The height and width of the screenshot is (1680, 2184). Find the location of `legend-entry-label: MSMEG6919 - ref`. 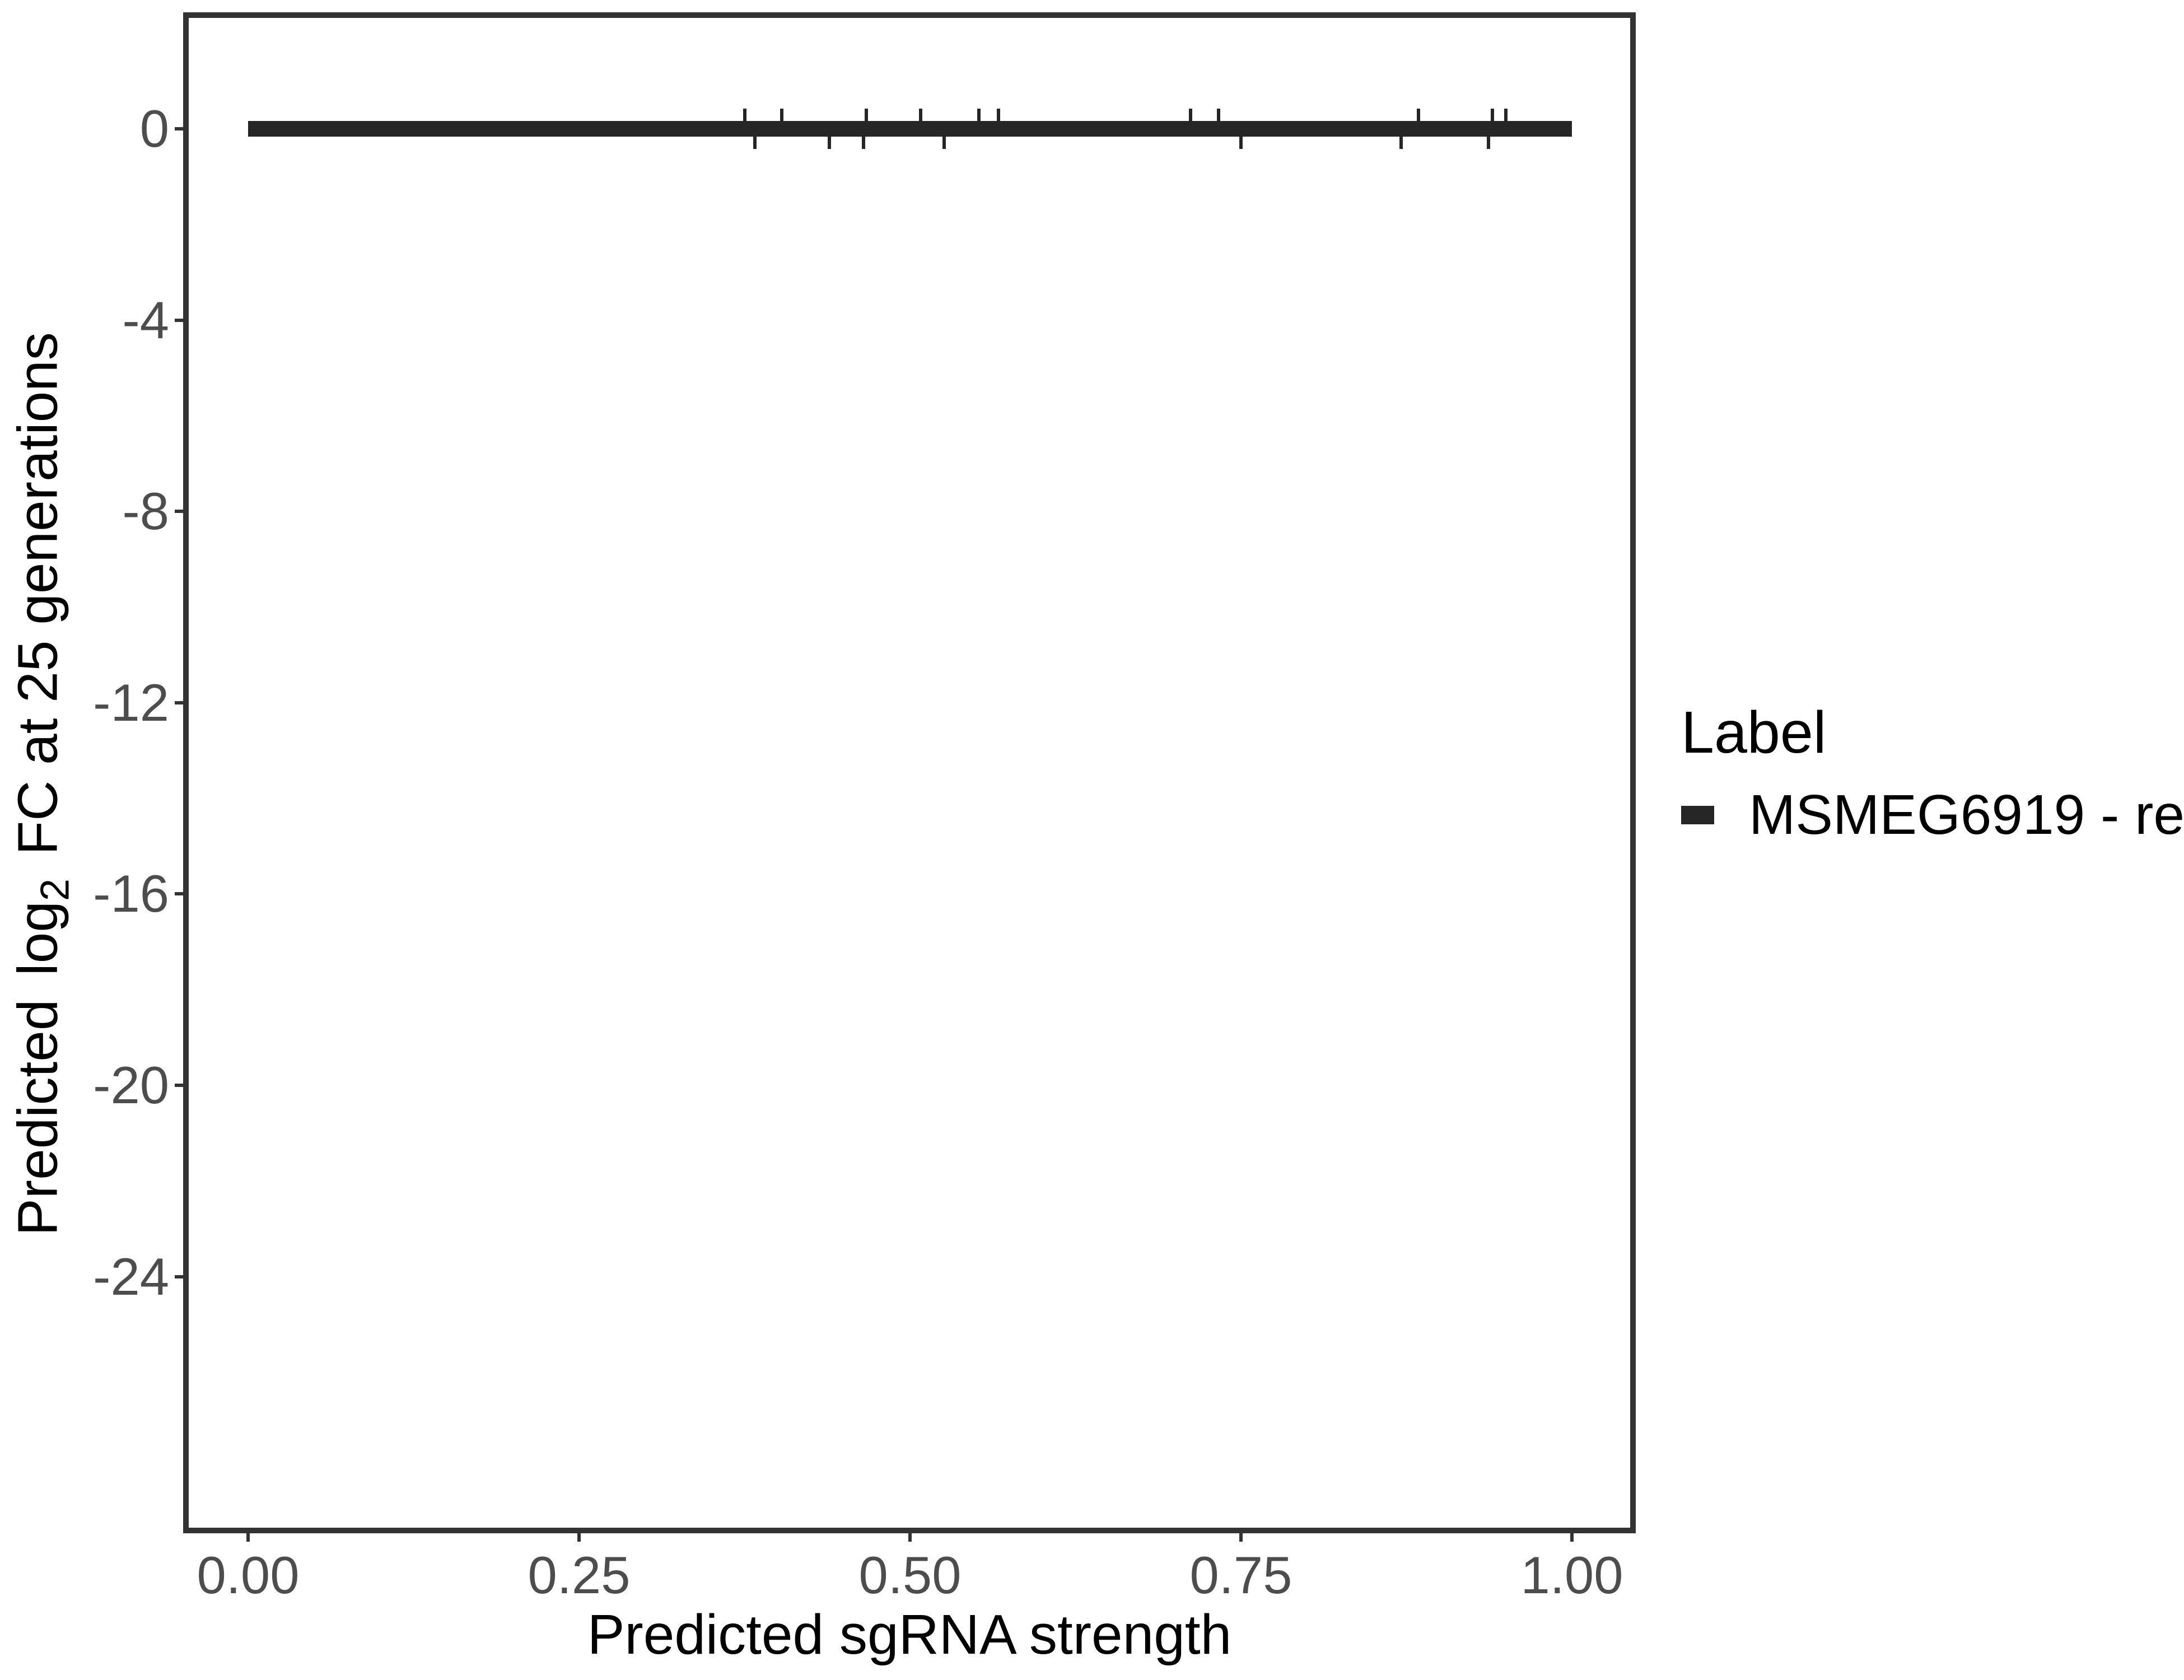

legend-entry-label: MSMEG6919 - ref is located at coordinates (1967, 815).